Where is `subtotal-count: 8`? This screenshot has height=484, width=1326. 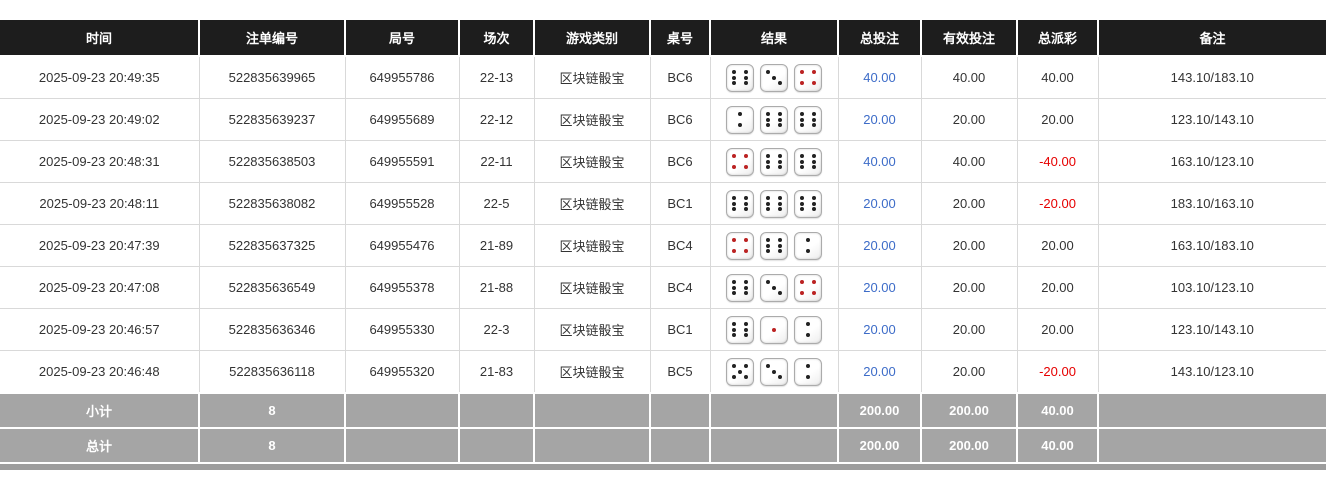
subtotal-count: 8 is located at coordinates (272, 410).